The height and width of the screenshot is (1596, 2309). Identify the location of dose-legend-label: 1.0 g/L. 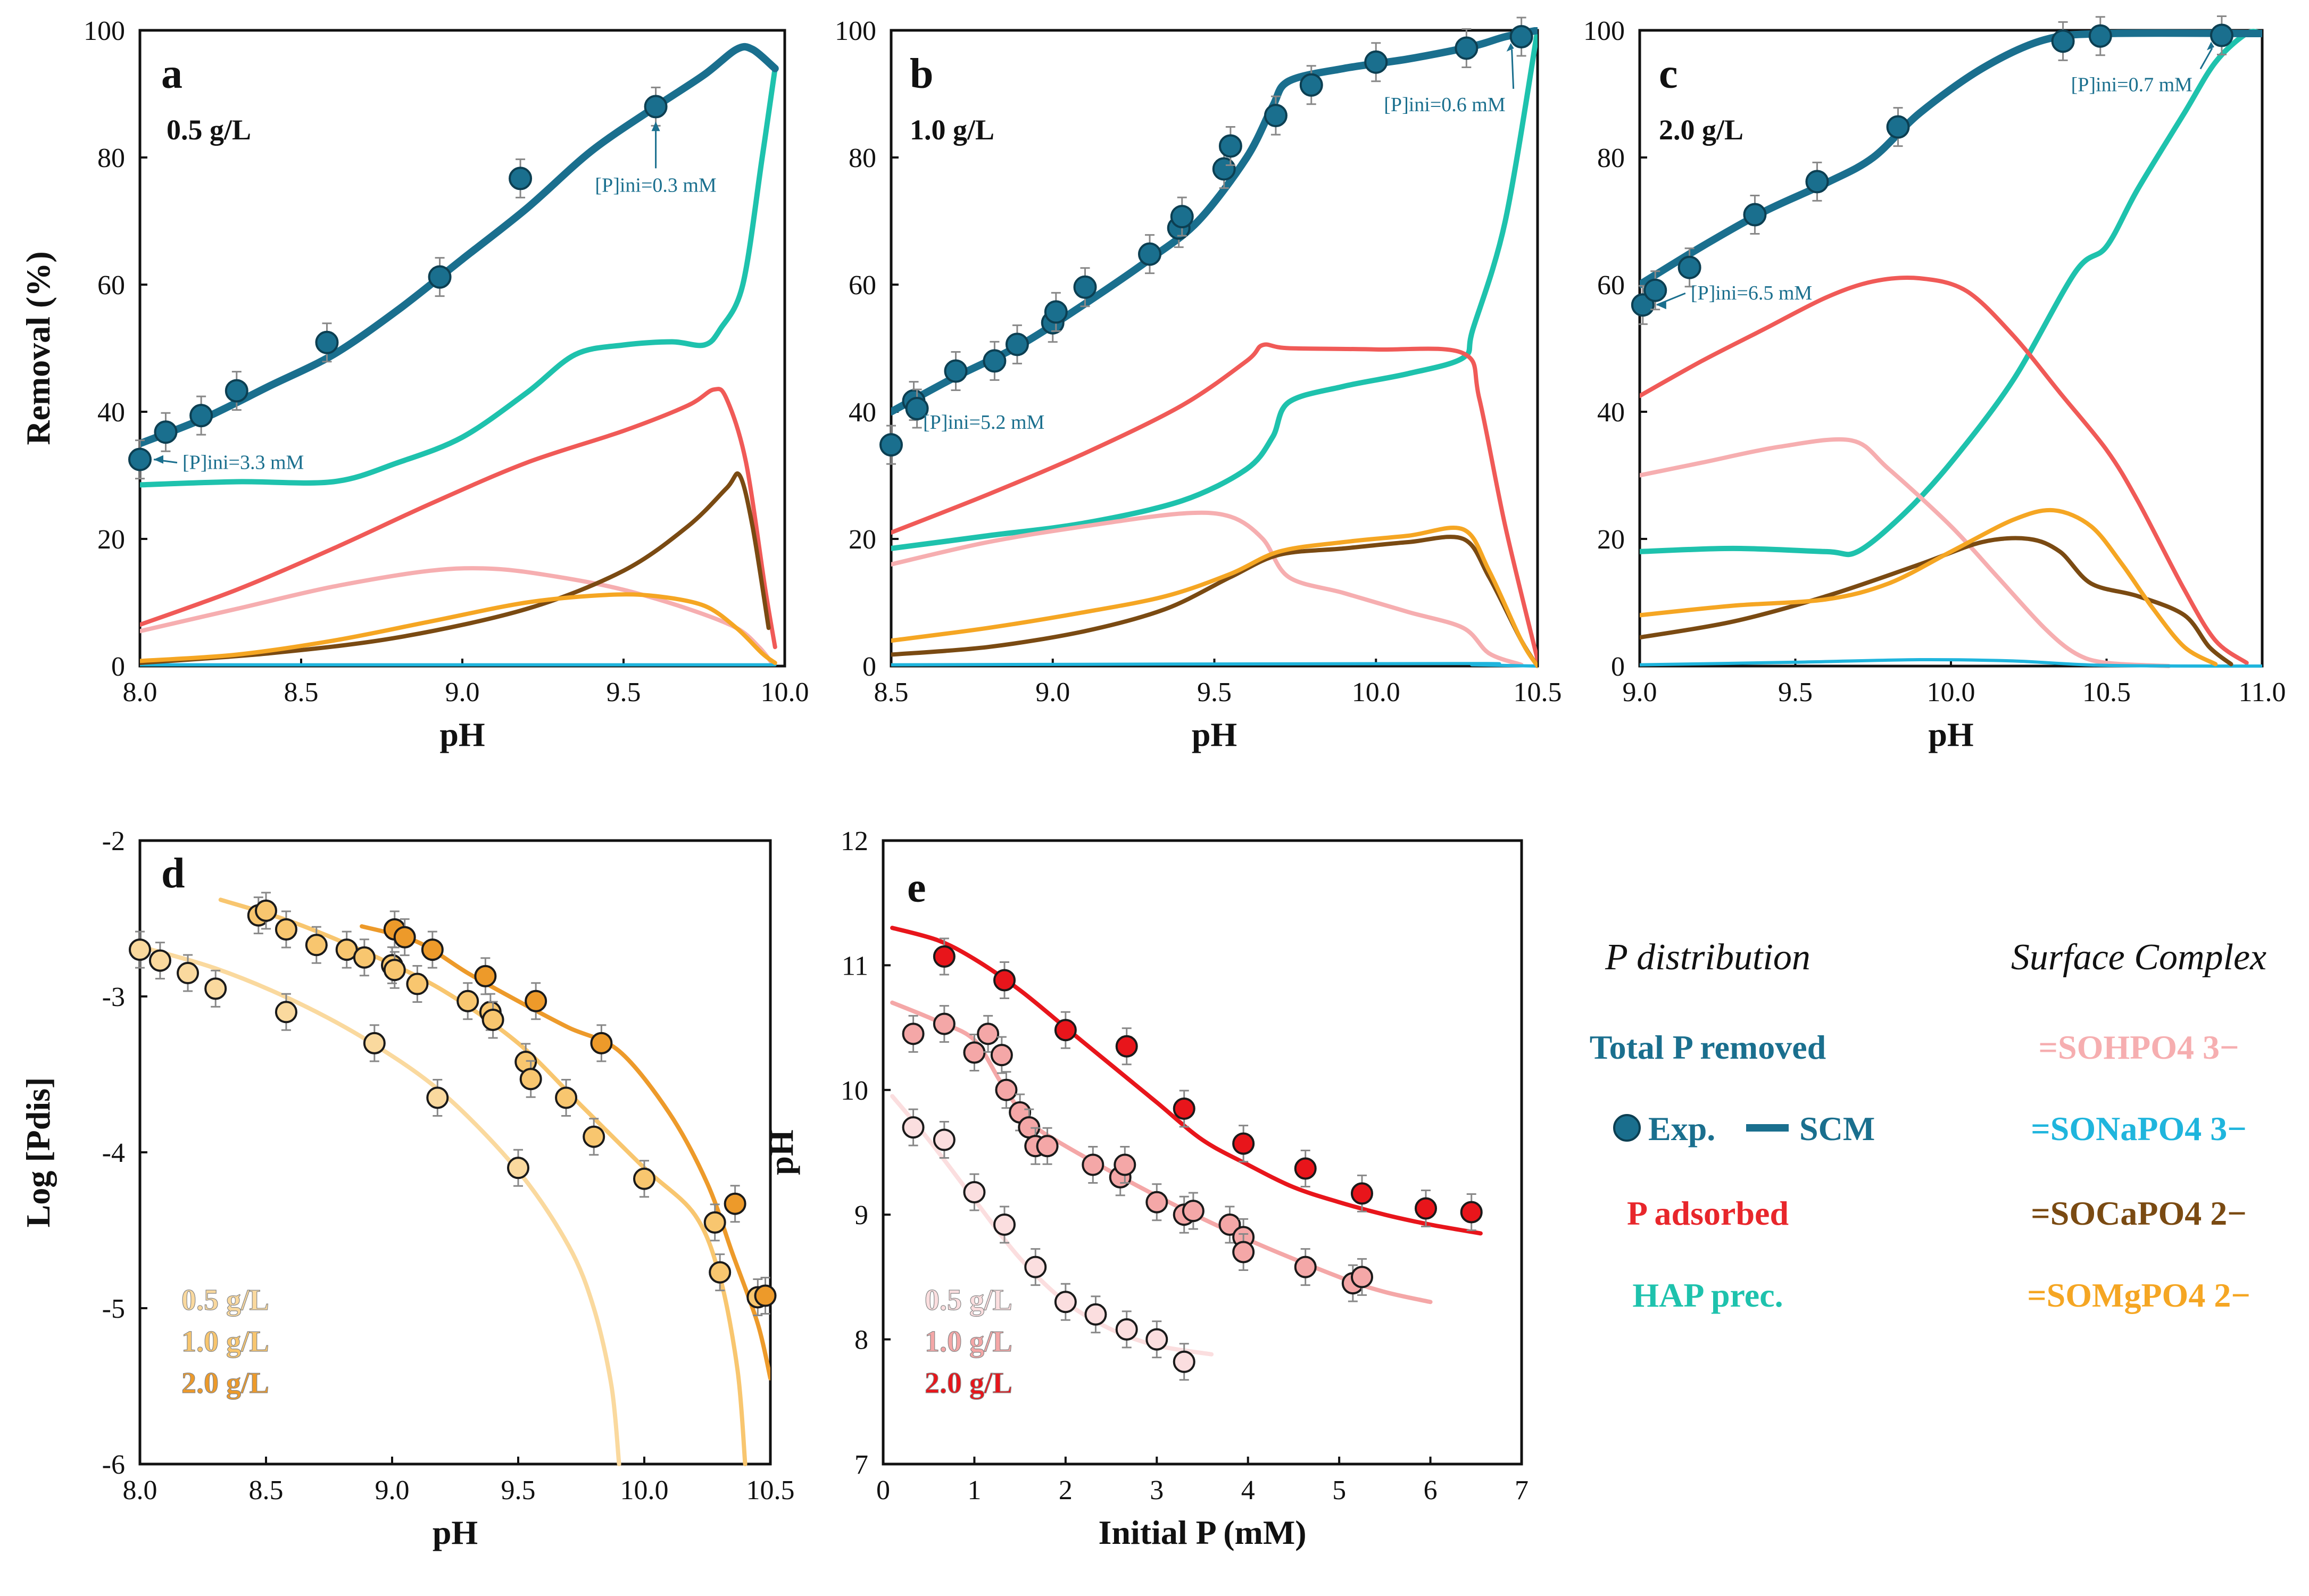
(225, 1342).